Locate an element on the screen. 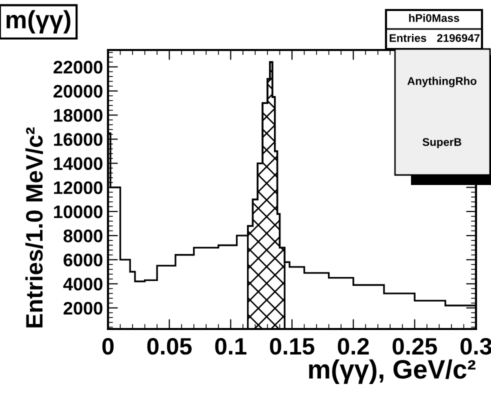  y-tick-label: 2000 is located at coordinates (83, 308).